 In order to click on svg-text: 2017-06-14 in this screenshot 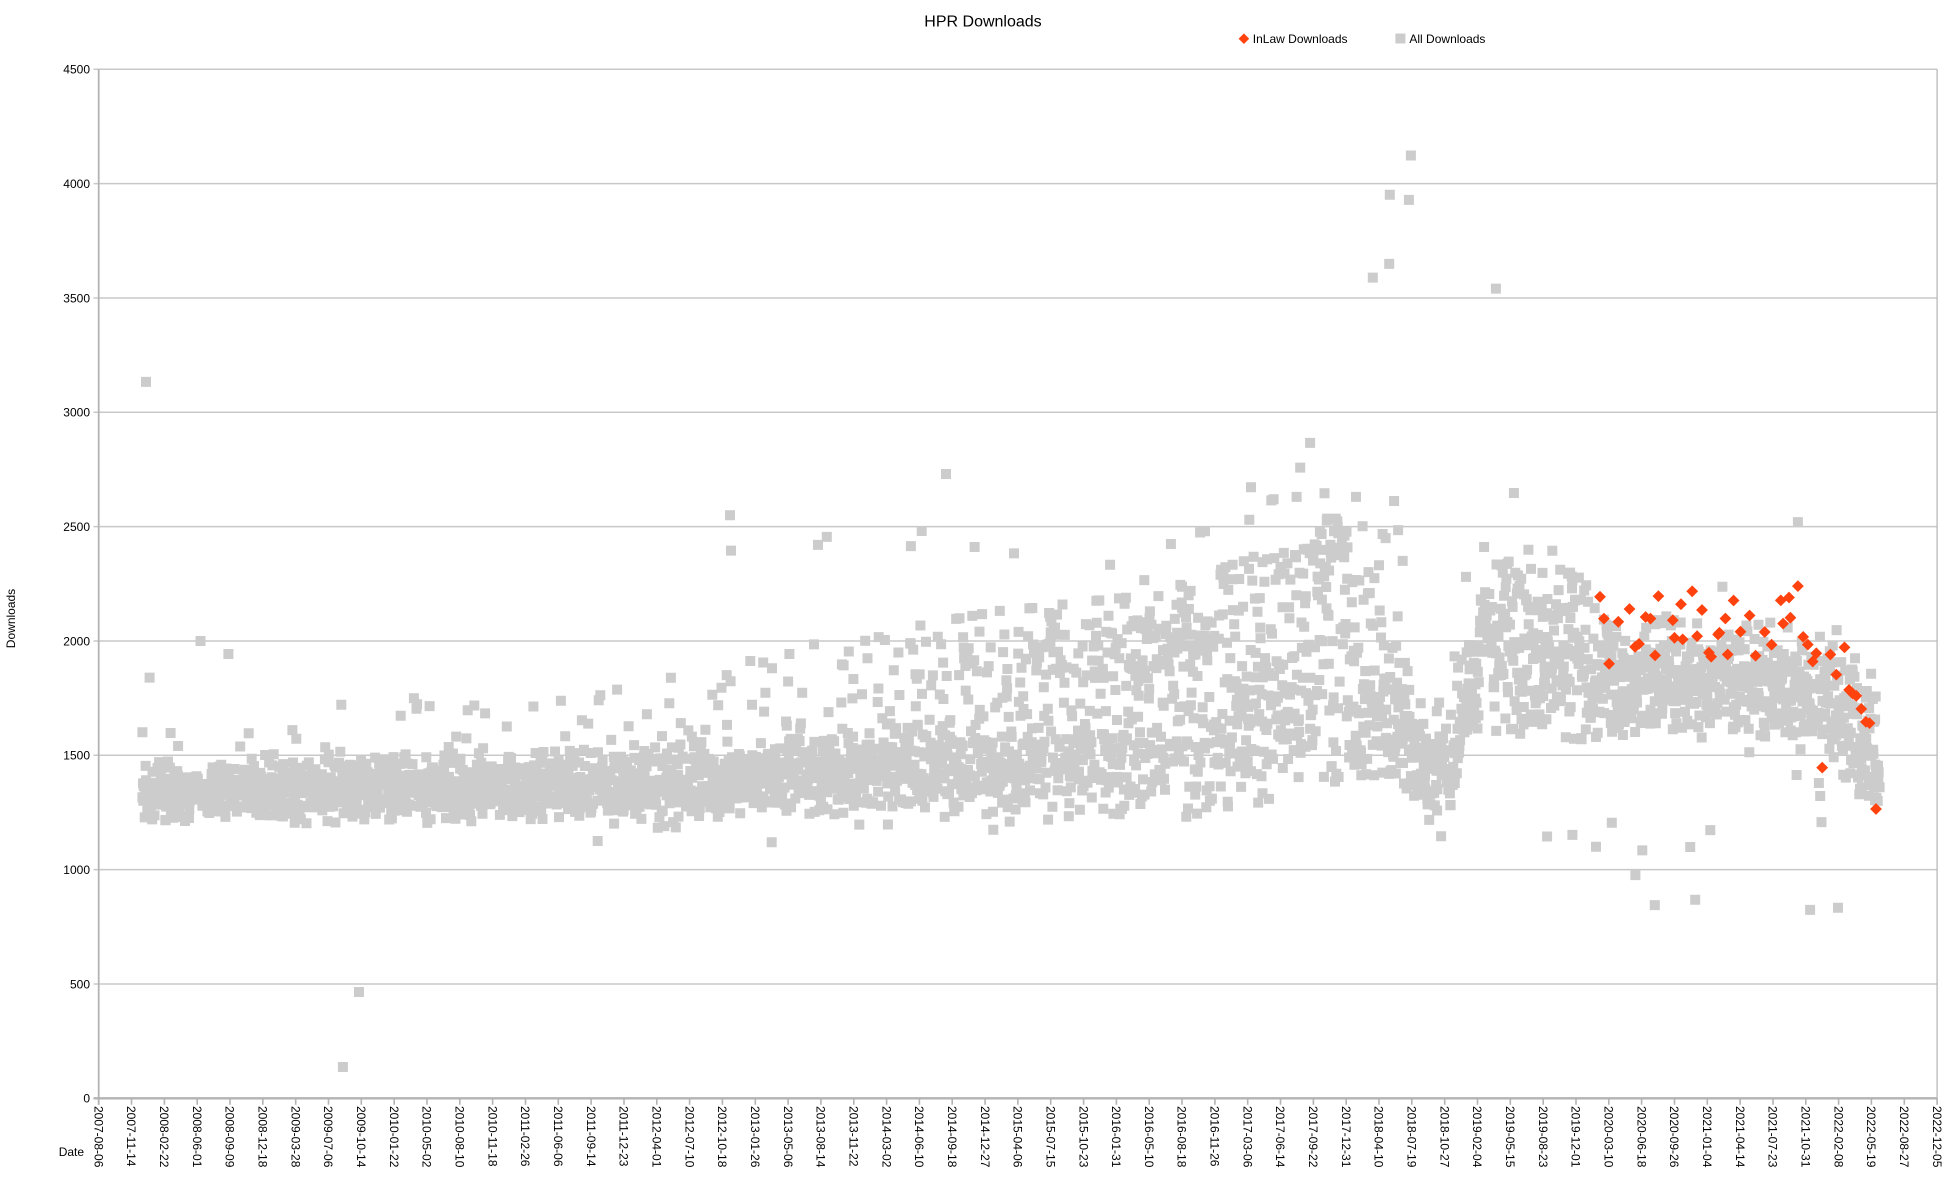, I will do `click(1280, 1137)`.